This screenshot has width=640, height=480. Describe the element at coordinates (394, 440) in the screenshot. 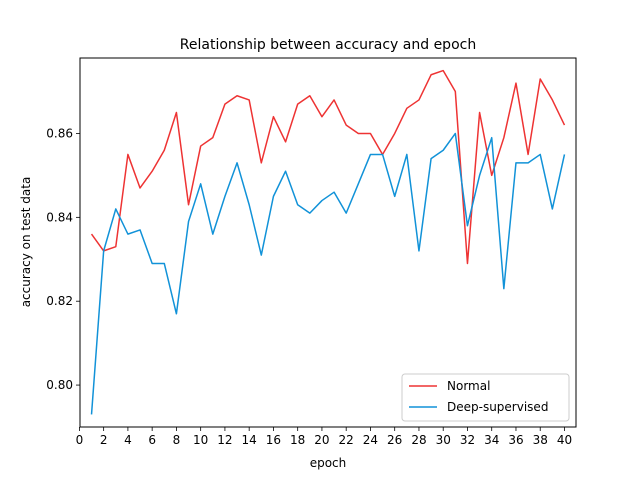

I see `x-tick-label: 26` at that location.